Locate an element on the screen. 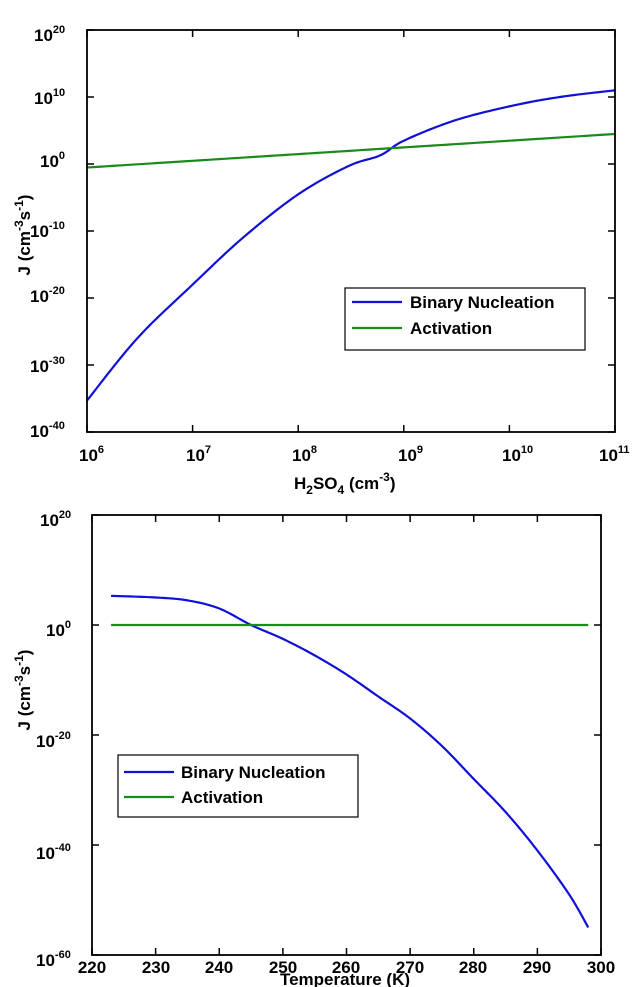  chart-bottom-x-tick-labels: 220 230 240 250 260 270 280 290 300 is located at coordinates (346, 967).